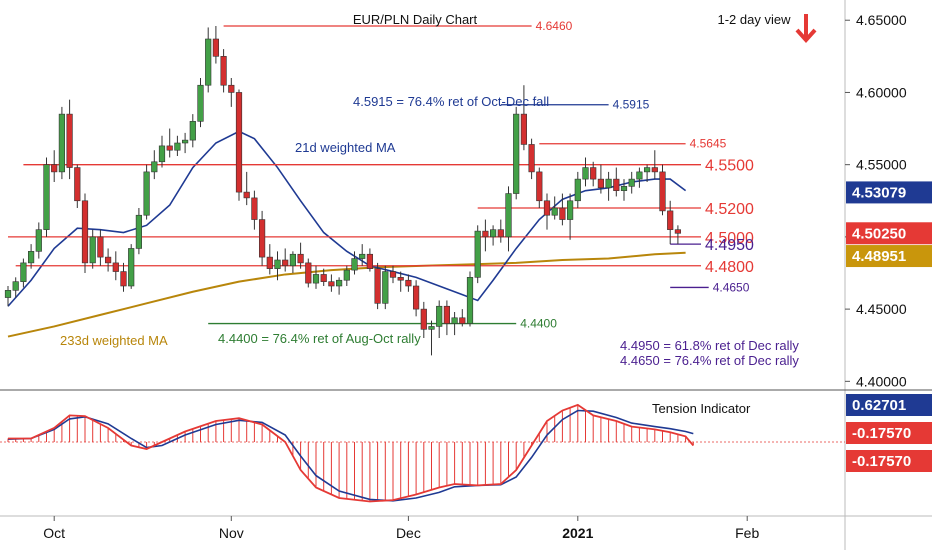 The image size is (932, 550). Describe the element at coordinates (881, 20) in the screenshot. I see `y-tick-label-5: 4.65000` at that location.